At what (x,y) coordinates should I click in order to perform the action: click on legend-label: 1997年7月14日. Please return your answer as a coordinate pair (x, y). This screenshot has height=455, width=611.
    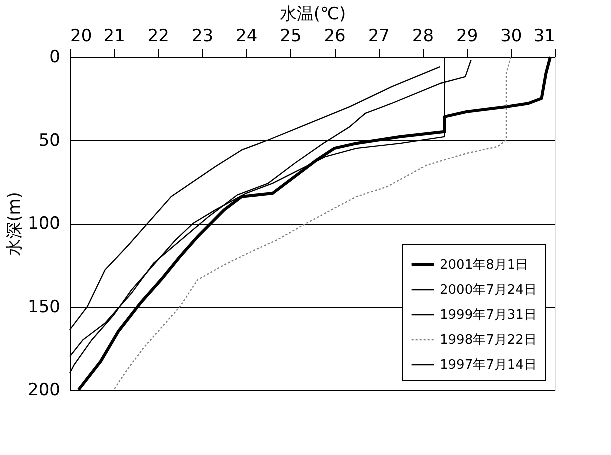
    Looking at the image, I should click on (488, 365).